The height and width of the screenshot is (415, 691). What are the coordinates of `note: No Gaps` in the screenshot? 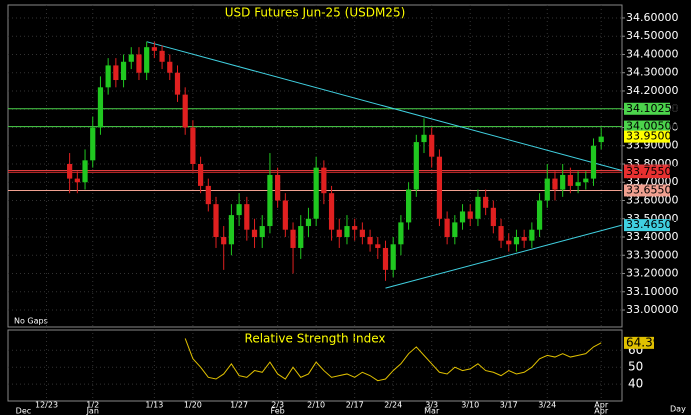 It's located at (31, 321).